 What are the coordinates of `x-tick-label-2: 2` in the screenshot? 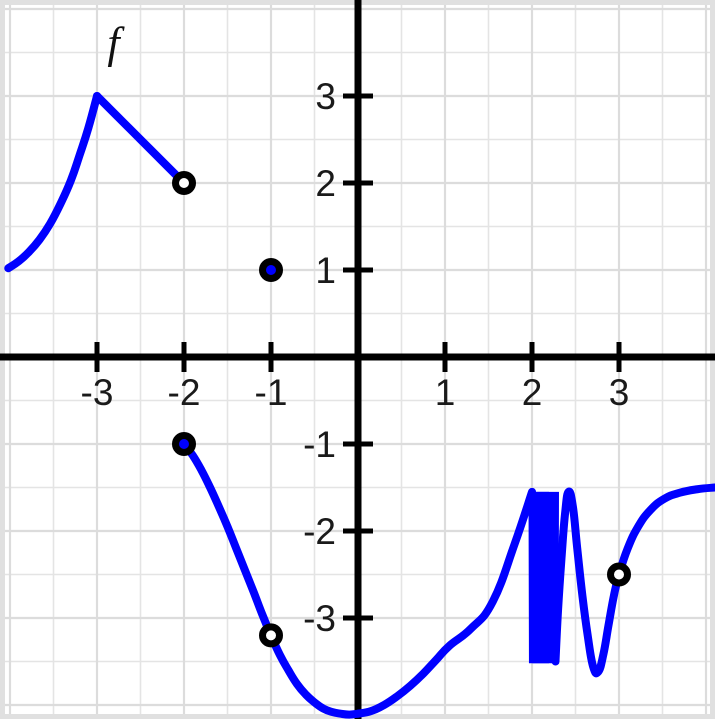 It's located at (532, 392).